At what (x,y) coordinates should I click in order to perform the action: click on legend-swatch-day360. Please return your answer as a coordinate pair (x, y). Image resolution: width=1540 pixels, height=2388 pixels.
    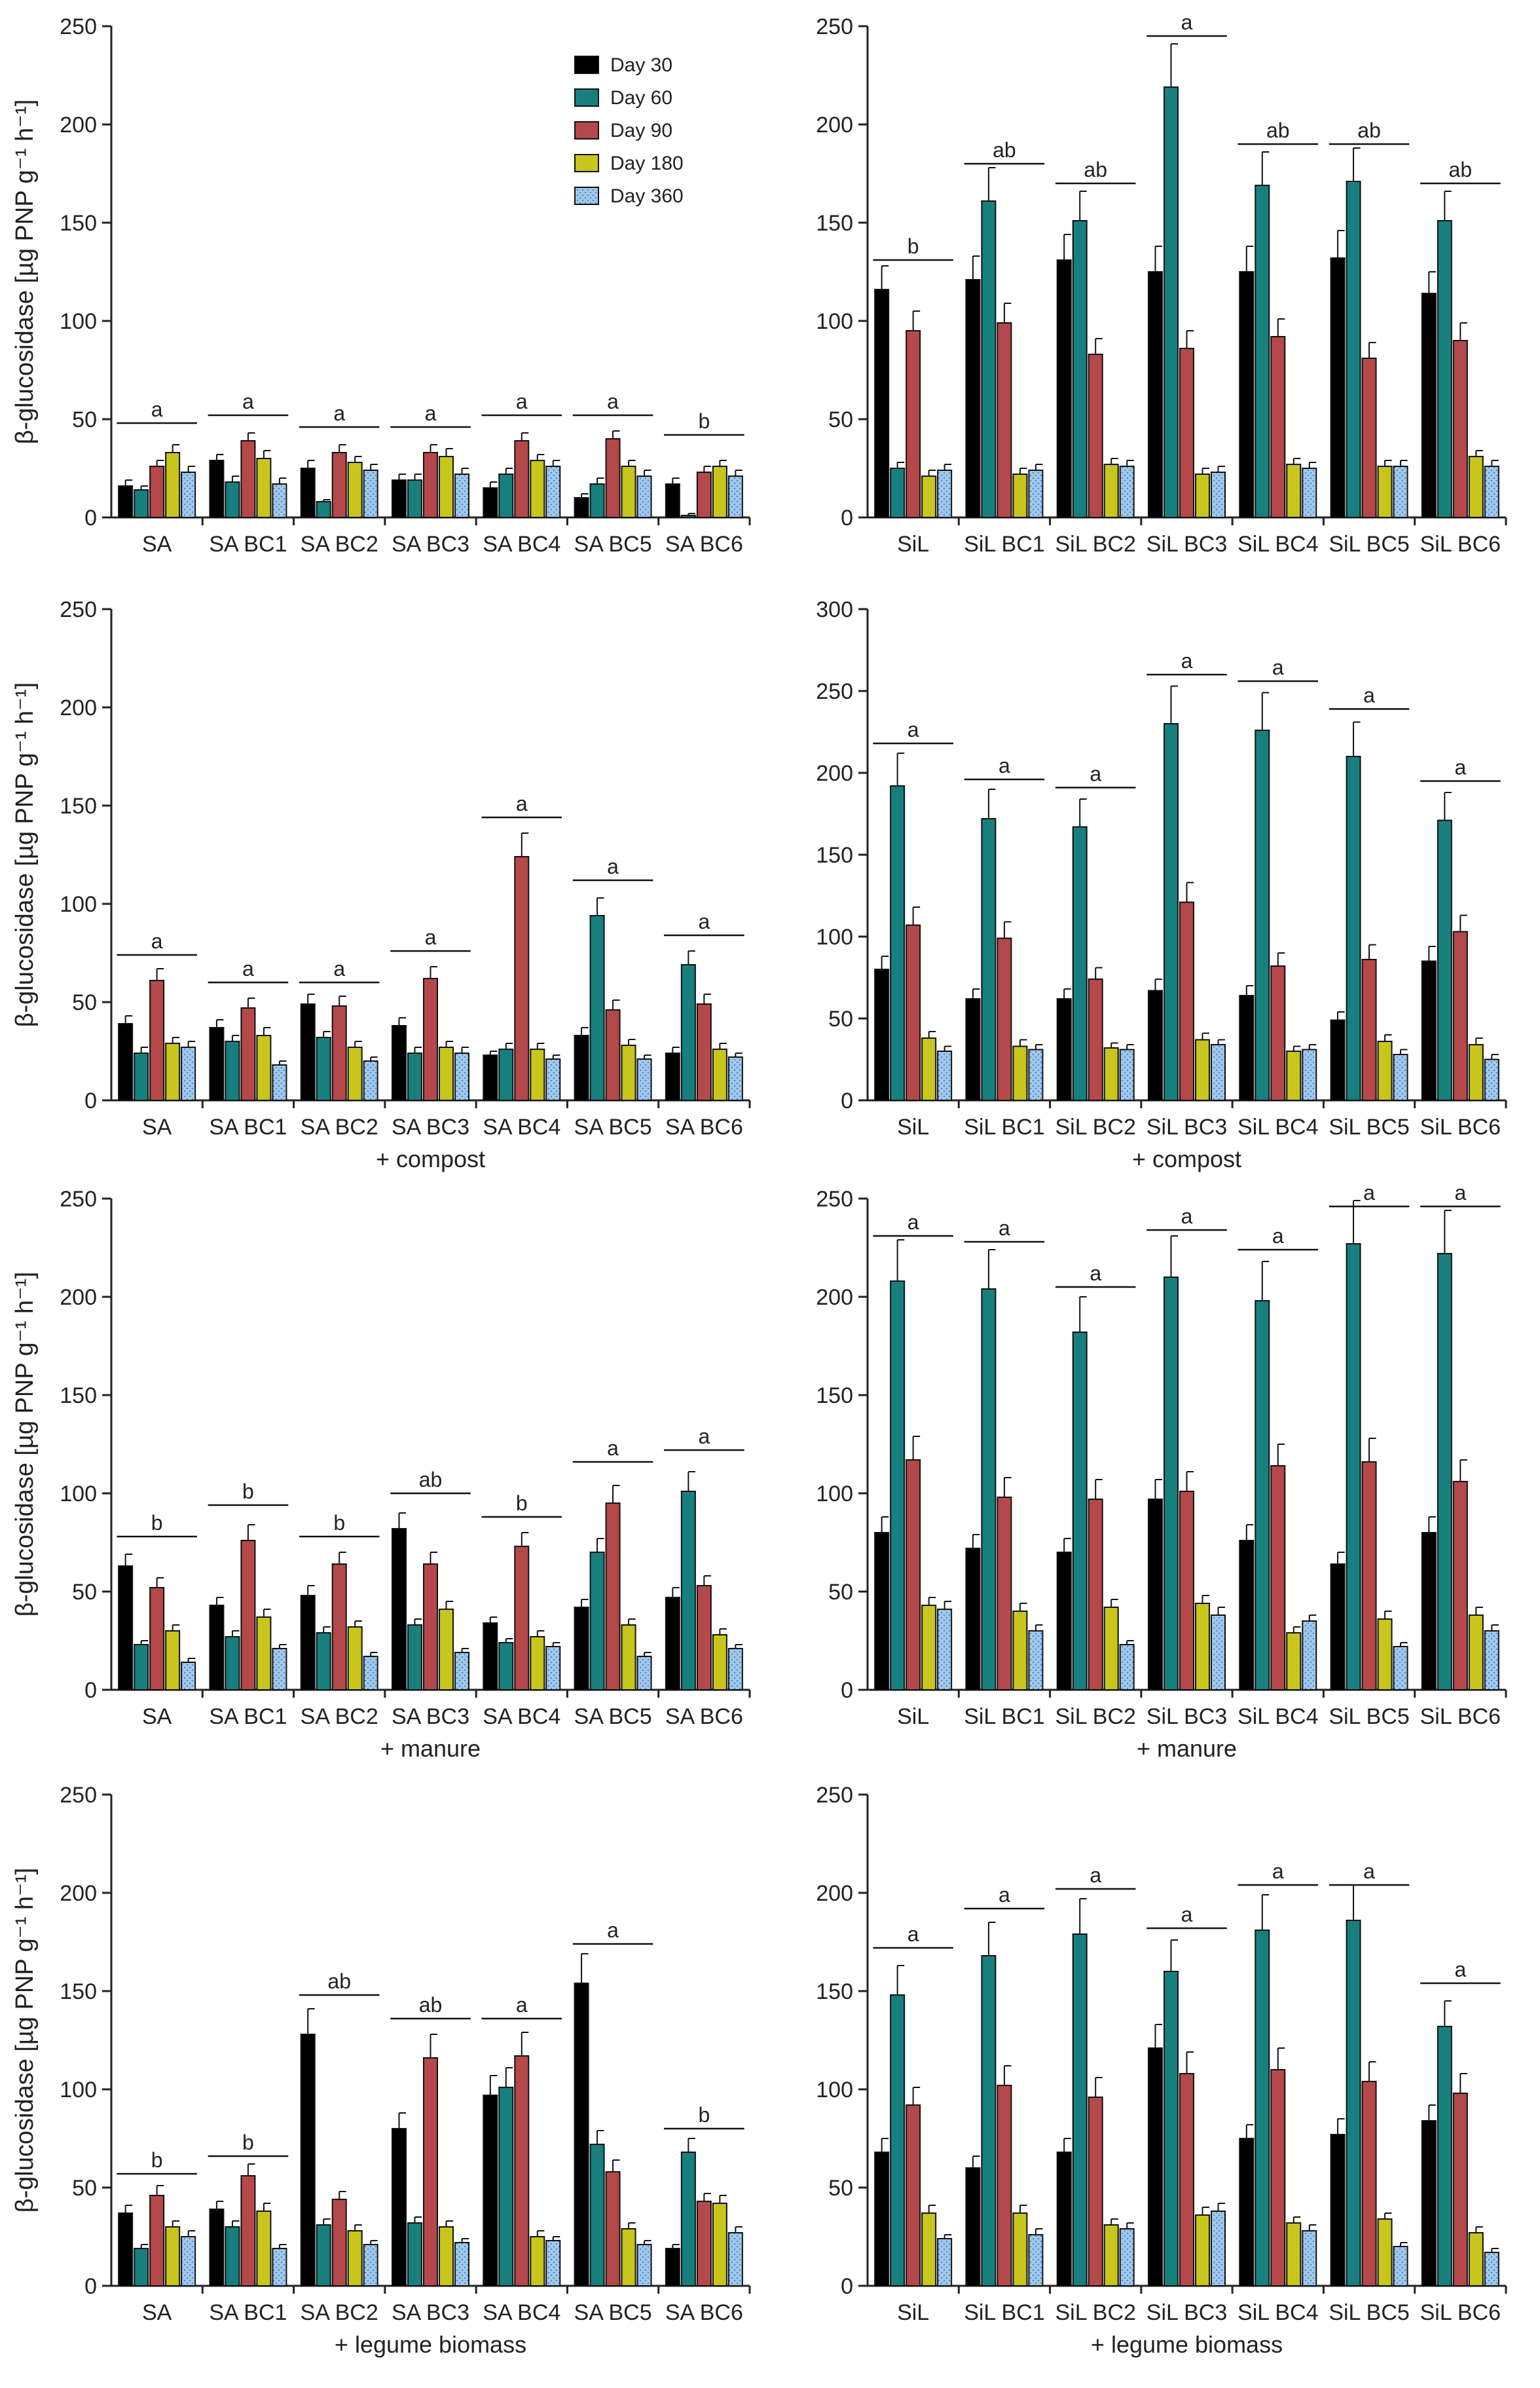
    Looking at the image, I should click on (586, 196).